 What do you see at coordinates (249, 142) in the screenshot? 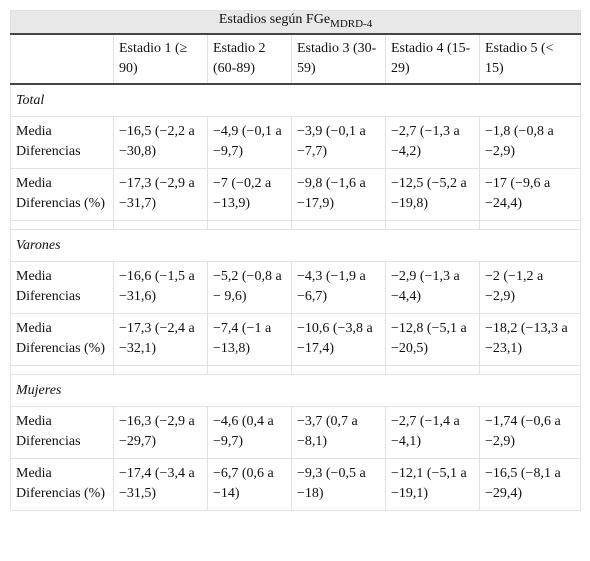
I see `data-cell: −4,9 (−0,1 a −9,7)` at bounding box center [249, 142].